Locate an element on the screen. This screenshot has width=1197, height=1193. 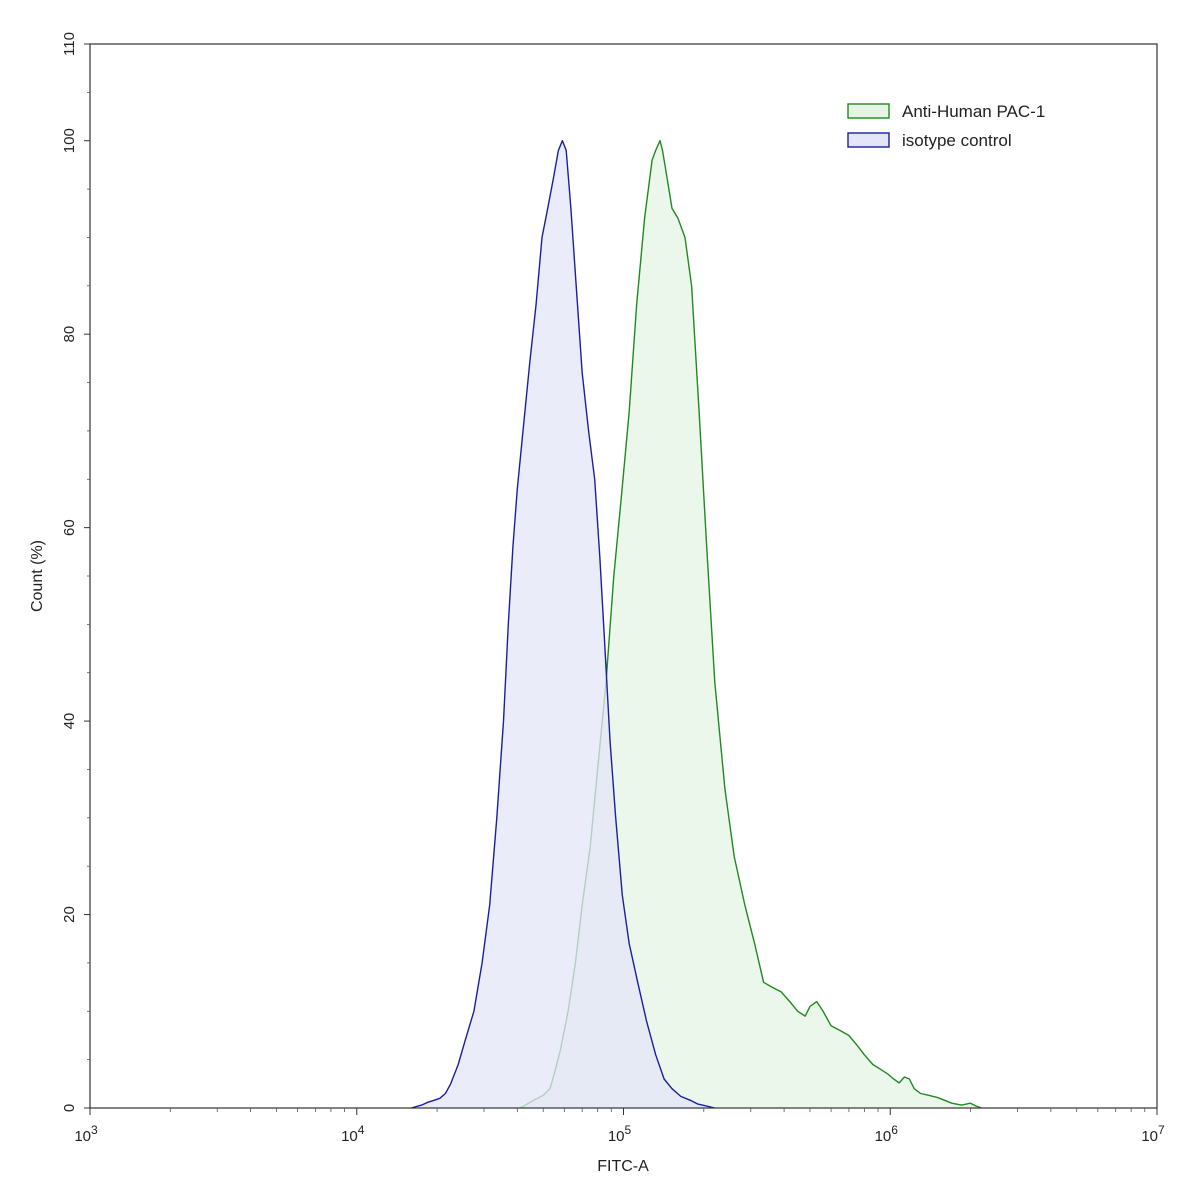
y-tick-label: 110 is located at coordinates (69, 44).